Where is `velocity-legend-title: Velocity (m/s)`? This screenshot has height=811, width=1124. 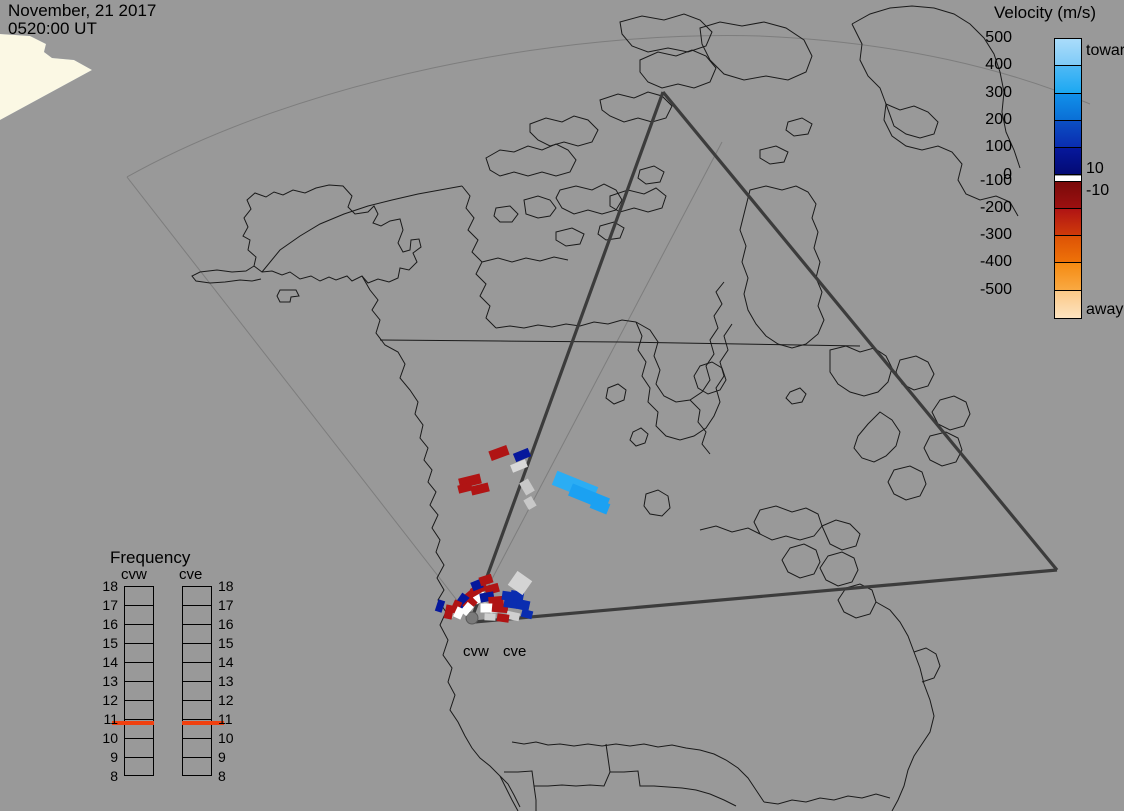 velocity-legend-title: Velocity (m/s) is located at coordinates (1045, 12).